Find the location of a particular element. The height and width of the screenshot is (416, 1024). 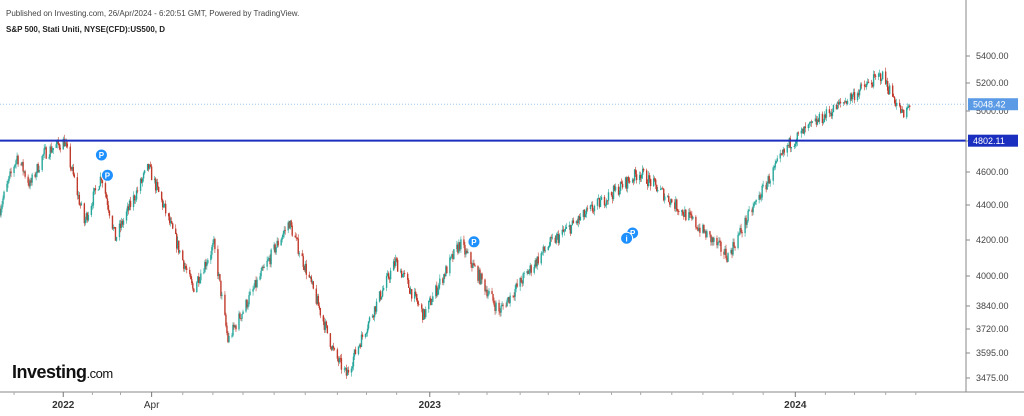

time-tick-label: 2022 is located at coordinates (63, 405).